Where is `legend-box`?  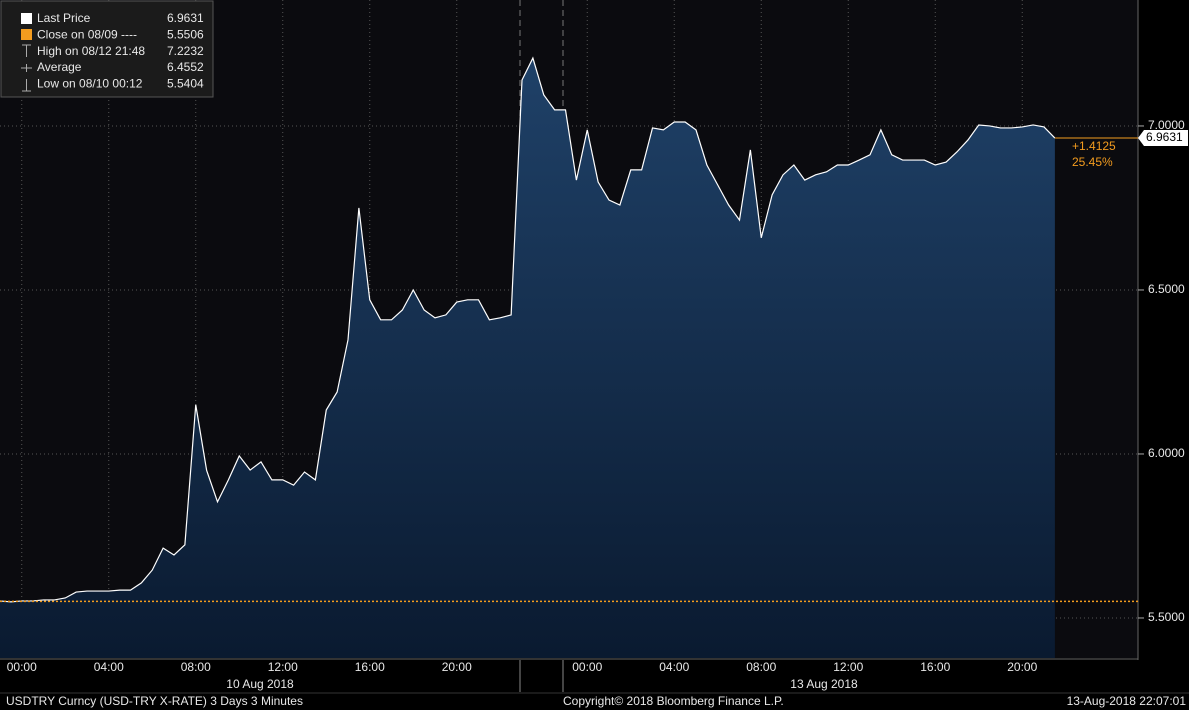 legend-box is located at coordinates (107, 49).